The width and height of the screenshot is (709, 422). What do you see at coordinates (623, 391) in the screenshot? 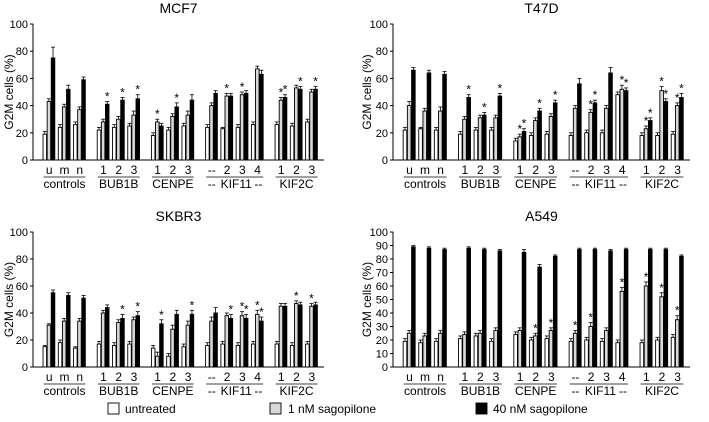
I see `group-label-part: --` at bounding box center [623, 391].